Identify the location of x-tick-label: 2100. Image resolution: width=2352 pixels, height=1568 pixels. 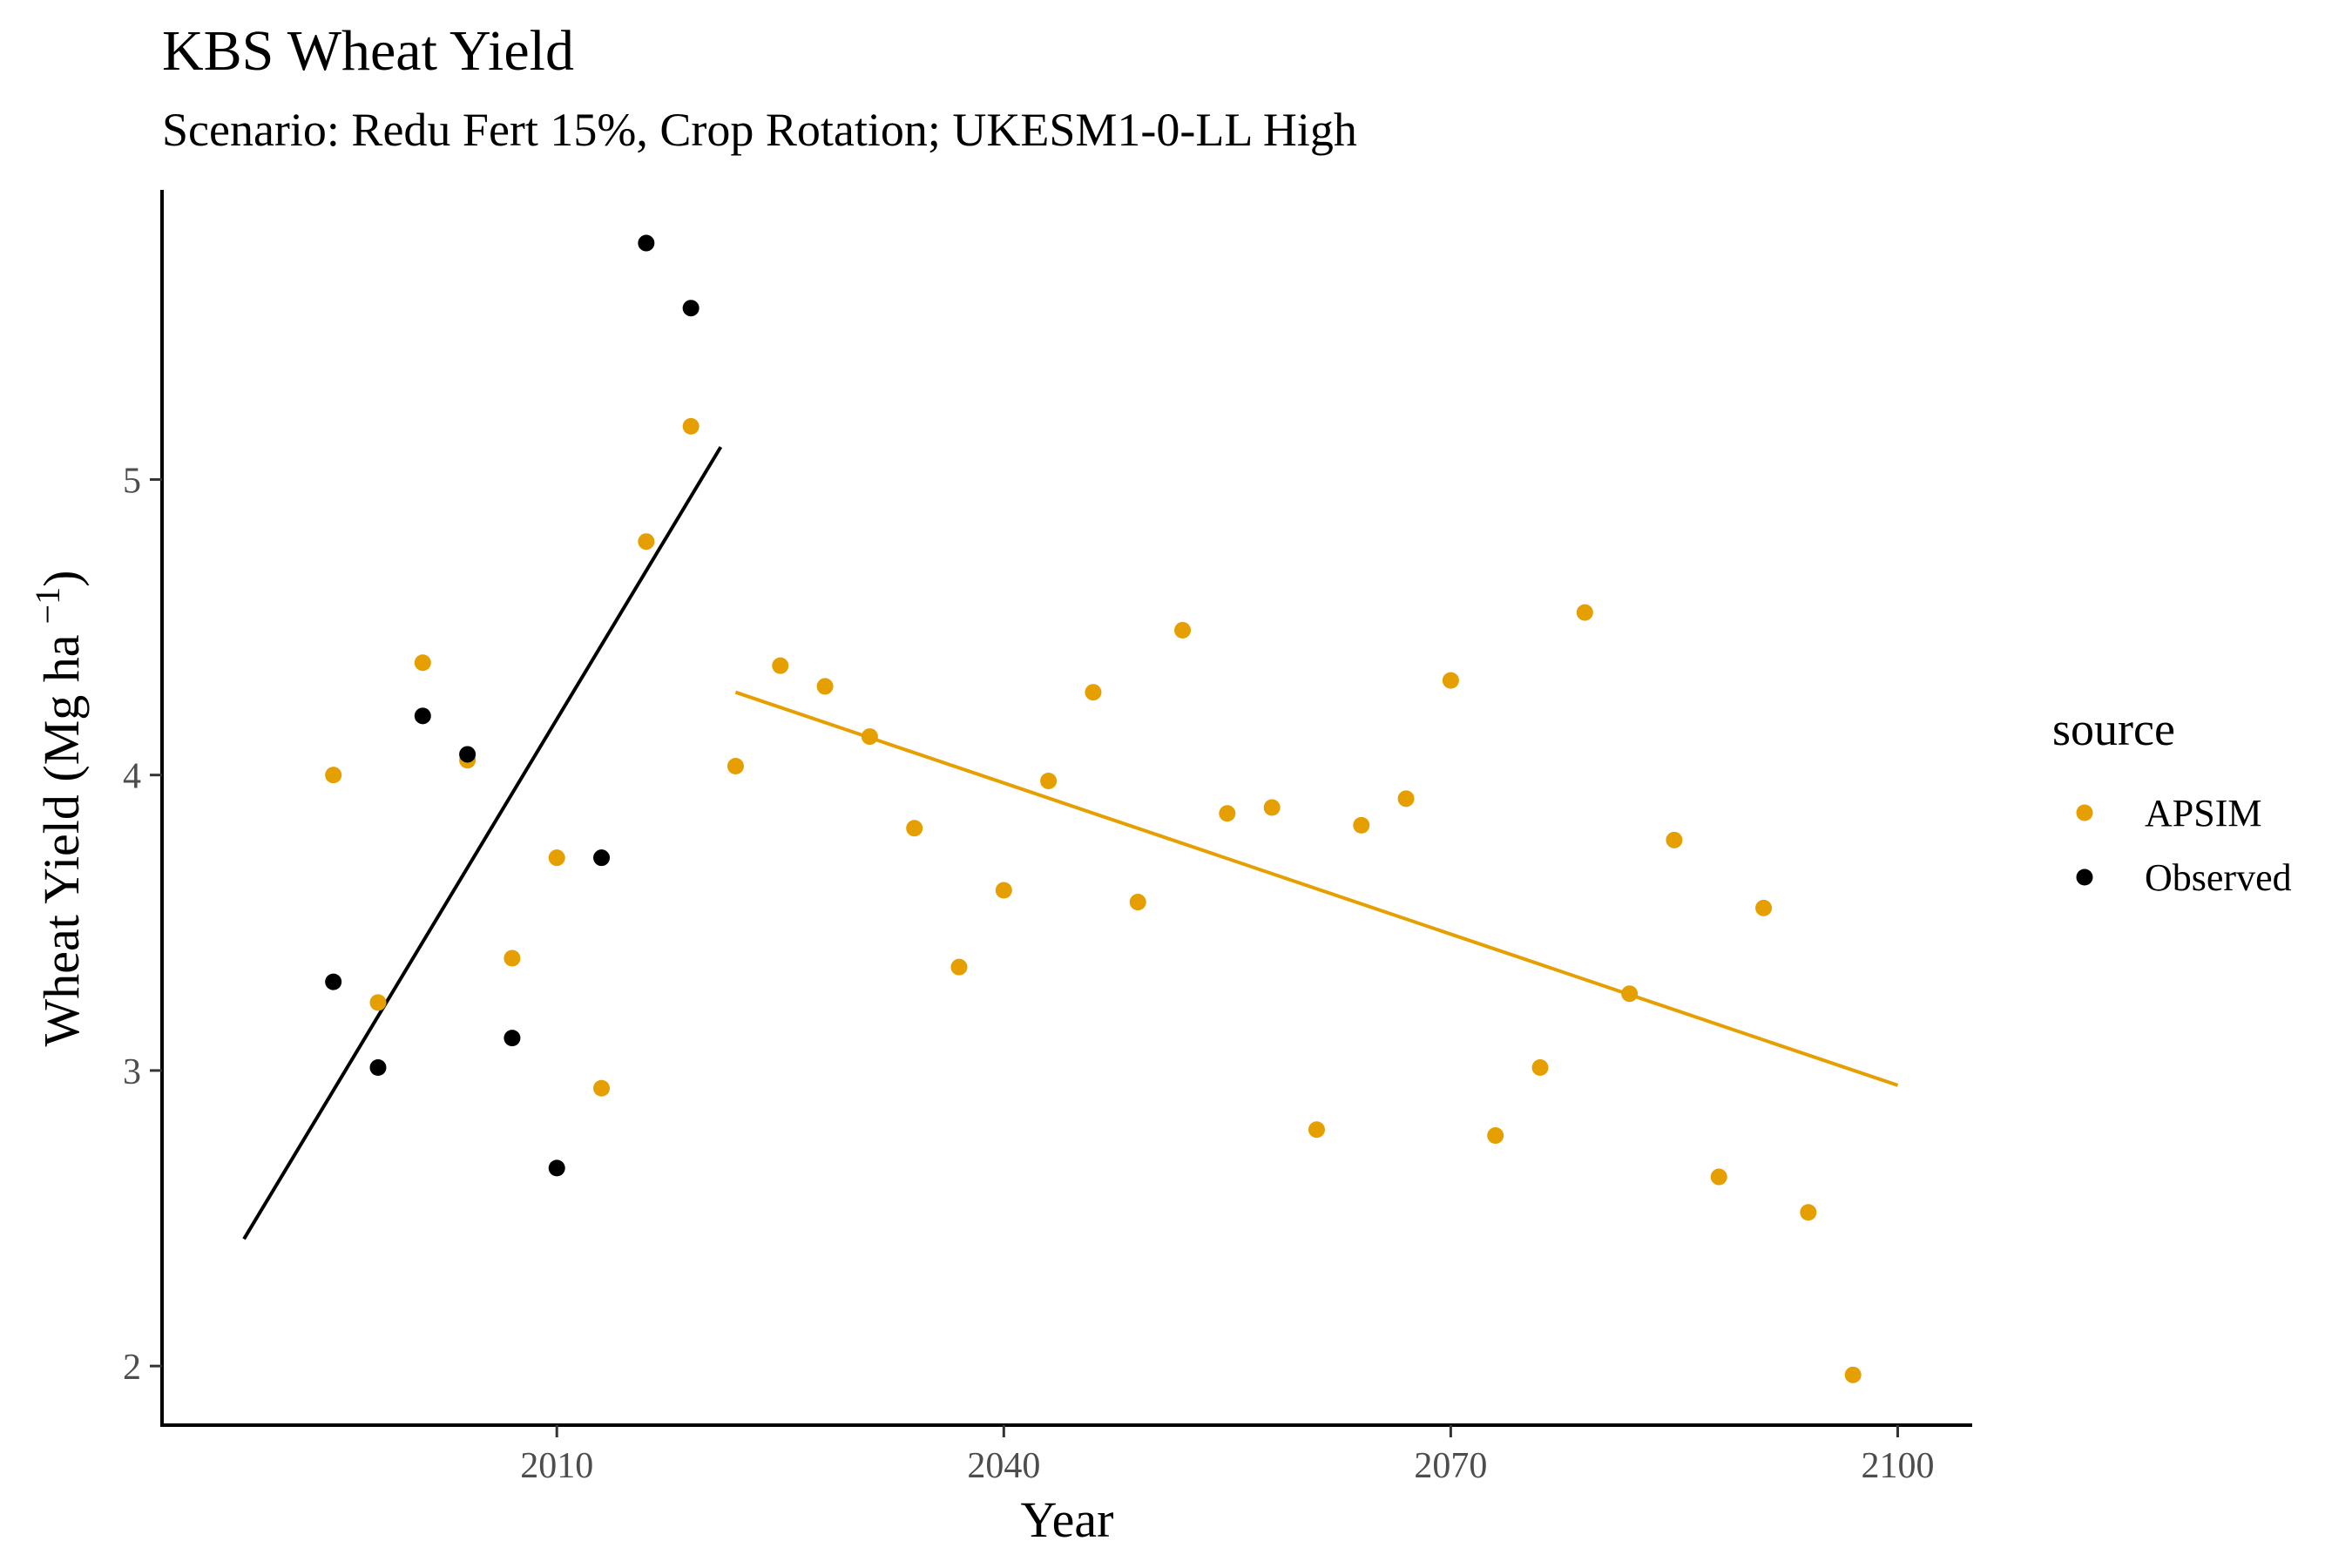
(1897, 1466).